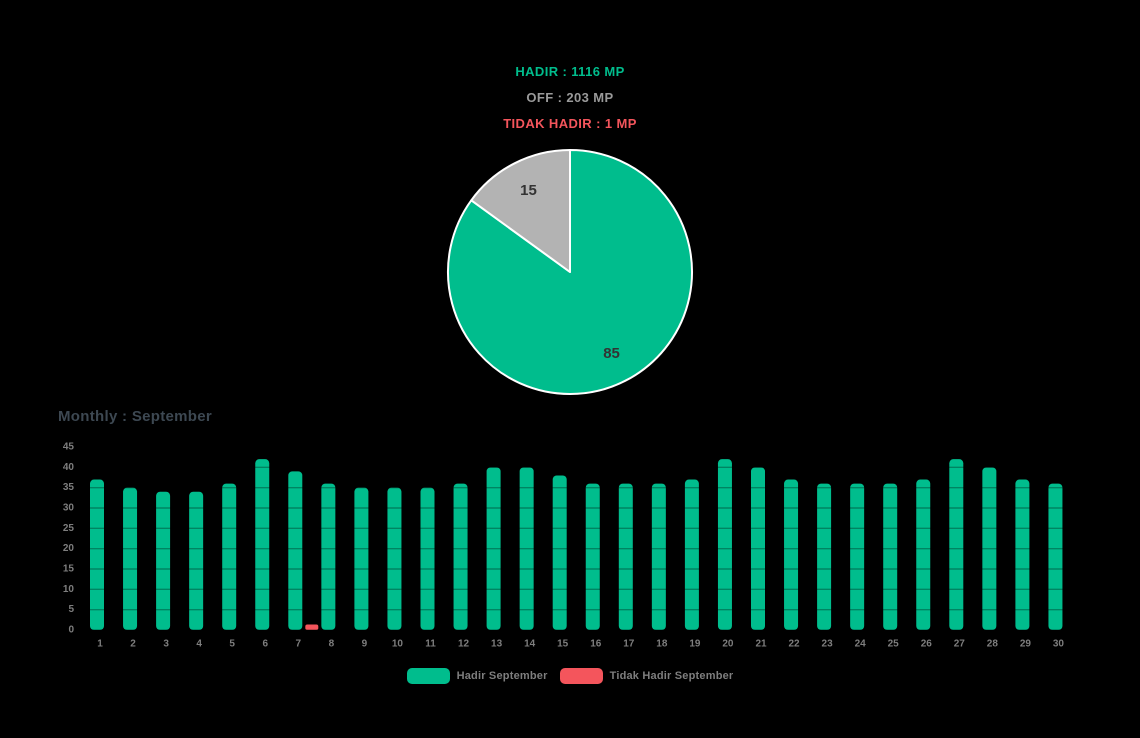  I want to click on x-axis-label-day-2: 2, so click(133, 644).